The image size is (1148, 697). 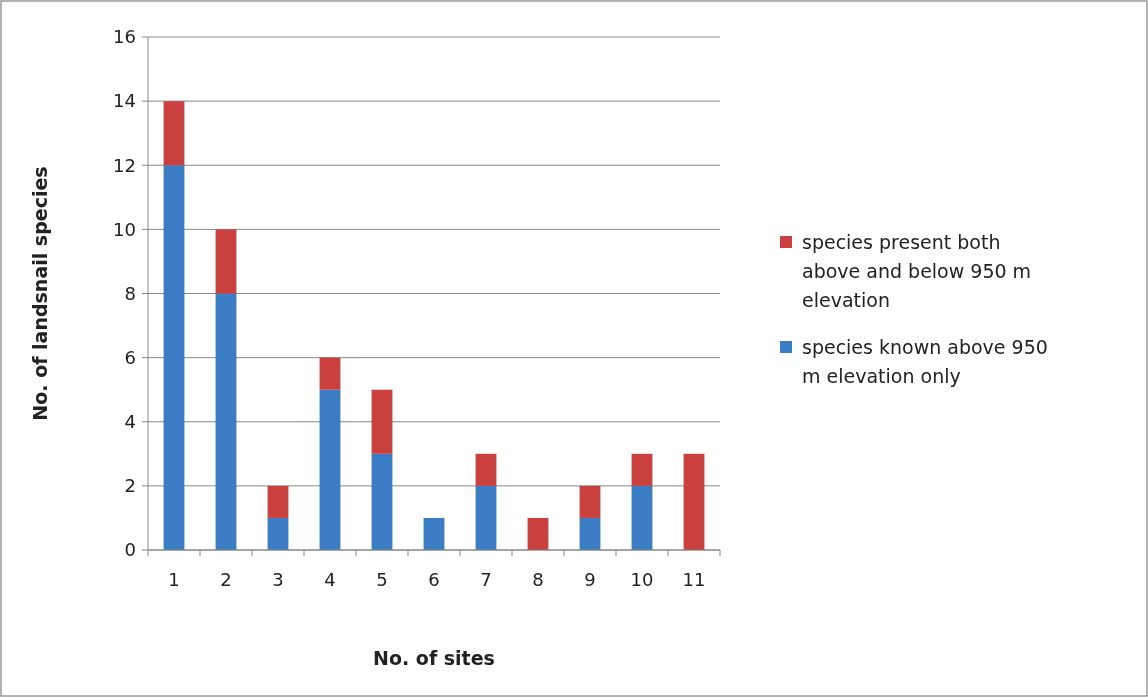 I want to click on x-tick-label: 9, so click(x=590, y=580).